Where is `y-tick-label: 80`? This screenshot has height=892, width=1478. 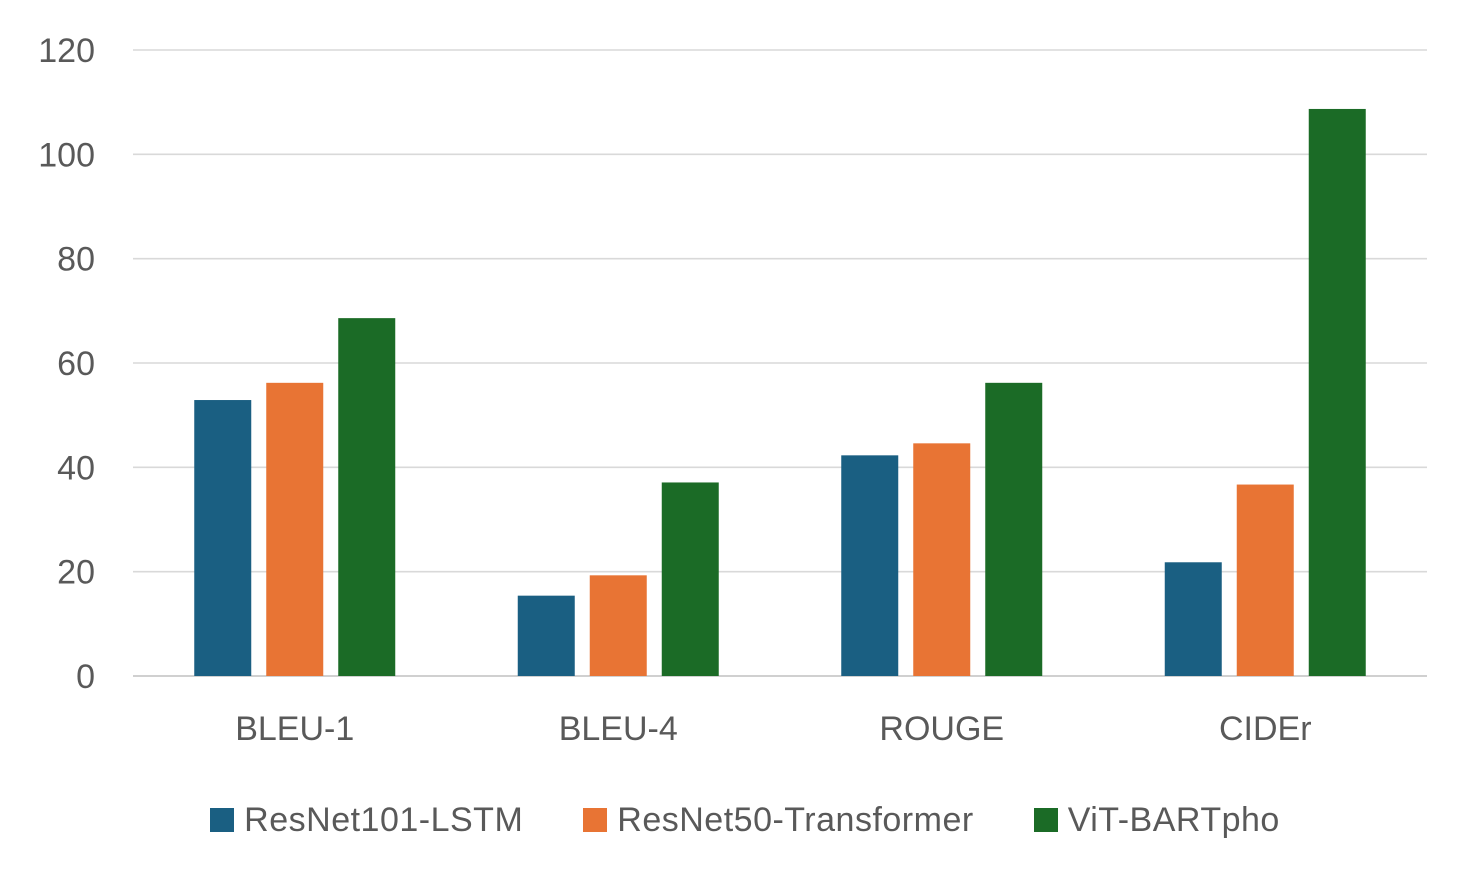 y-tick-label: 80 is located at coordinates (76, 260).